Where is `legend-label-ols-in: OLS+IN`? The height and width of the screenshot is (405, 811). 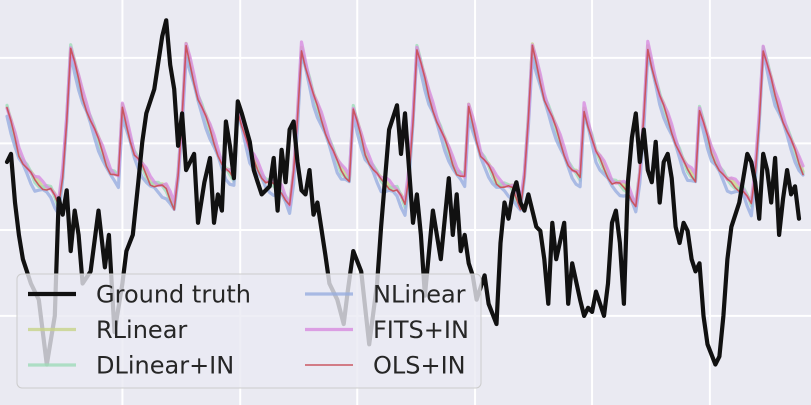
legend-label-ols-in: OLS+IN is located at coordinates (419, 366).